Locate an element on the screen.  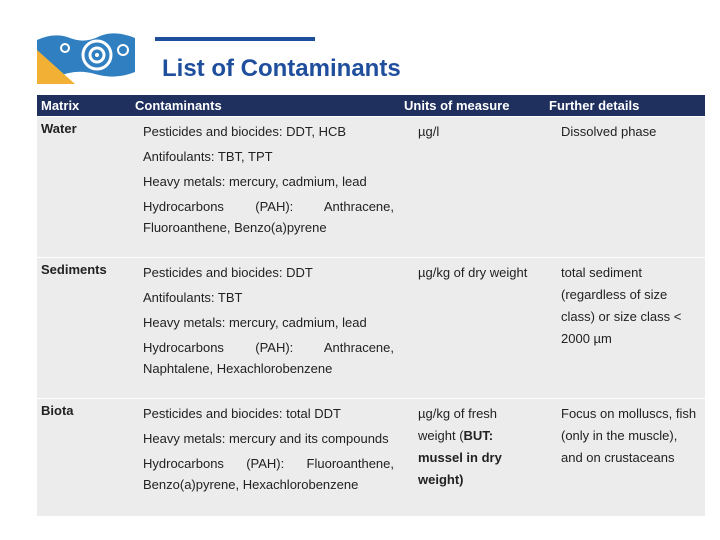
column-header: Units of measure is located at coordinates (472, 106).